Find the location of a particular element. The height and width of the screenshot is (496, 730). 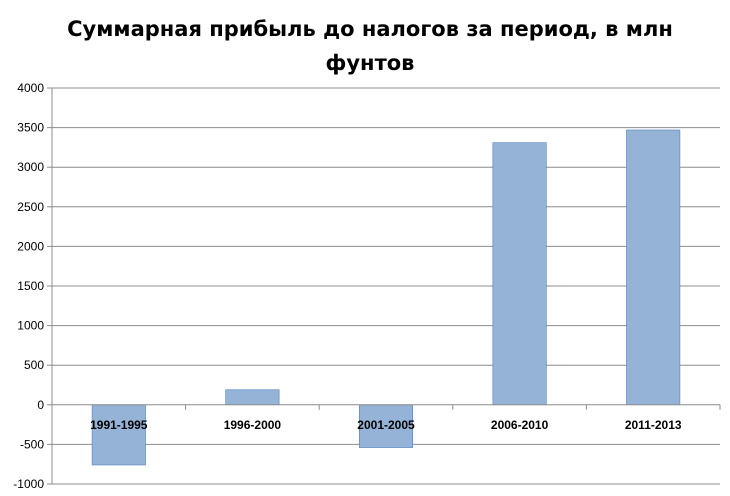

y-tick-label: -500 is located at coordinates (32, 444).